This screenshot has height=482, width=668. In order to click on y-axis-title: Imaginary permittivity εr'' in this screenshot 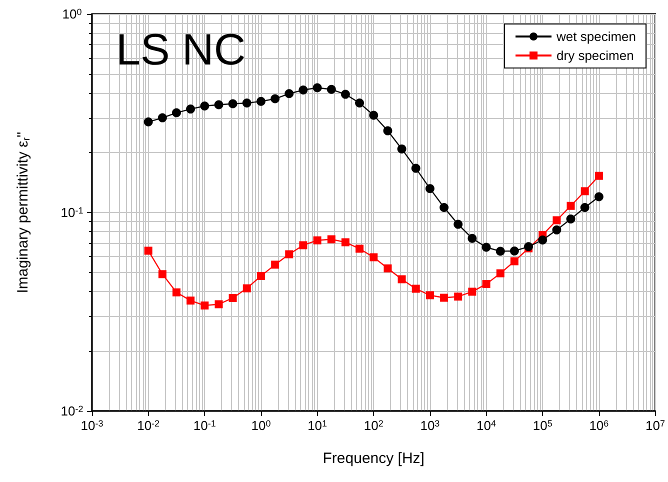, I will do `click(23, 213)`.